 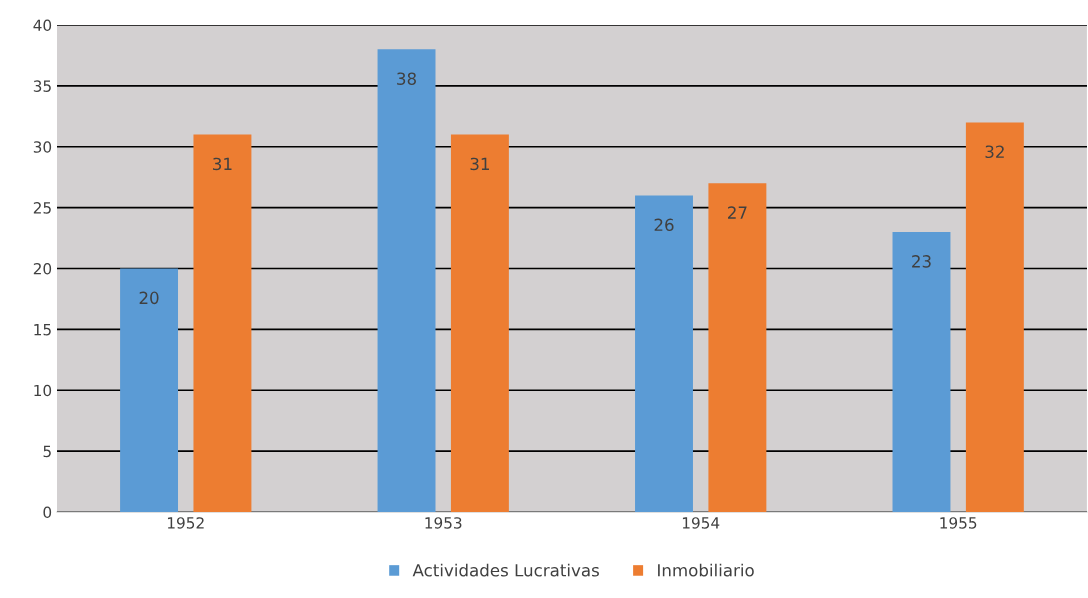 What do you see at coordinates (994, 152) in the screenshot?
I see `data-label: 32` at bounding box center [994, 152].